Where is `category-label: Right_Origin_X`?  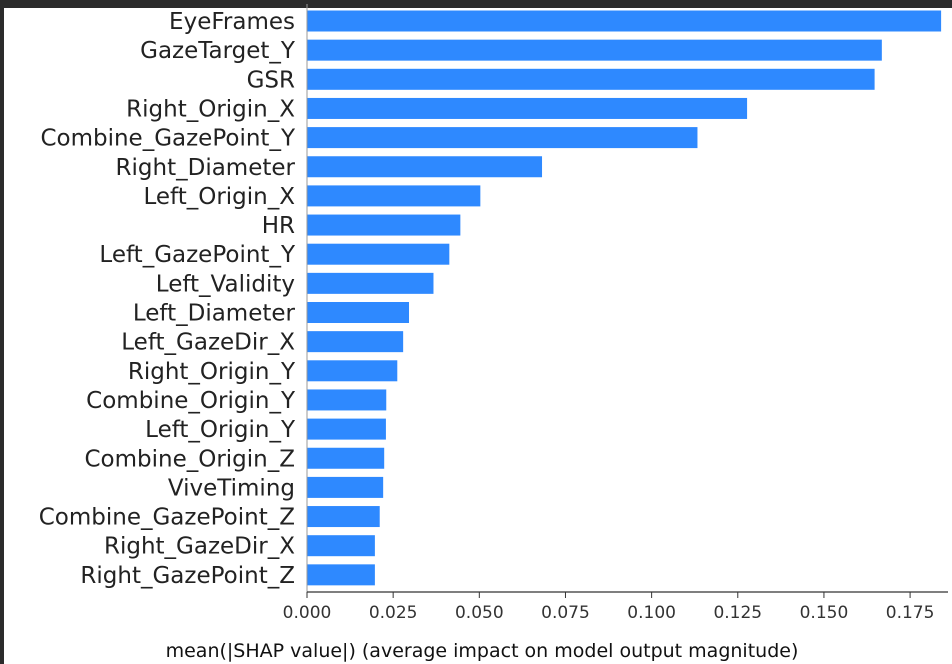 category-label: Right_Origin_X is located at coordinates (210, 109).